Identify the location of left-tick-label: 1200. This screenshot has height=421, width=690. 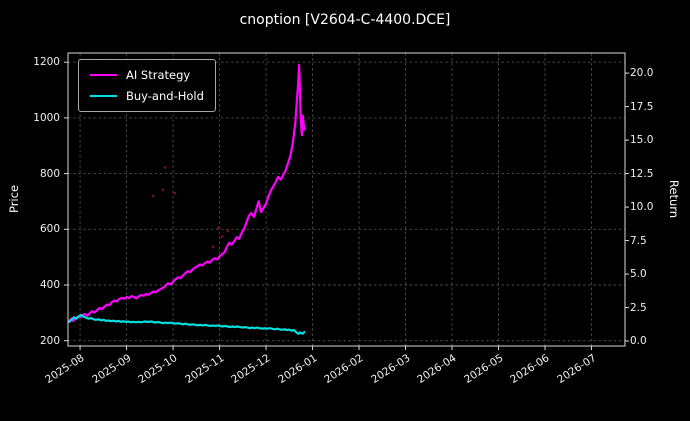
(46, 62).